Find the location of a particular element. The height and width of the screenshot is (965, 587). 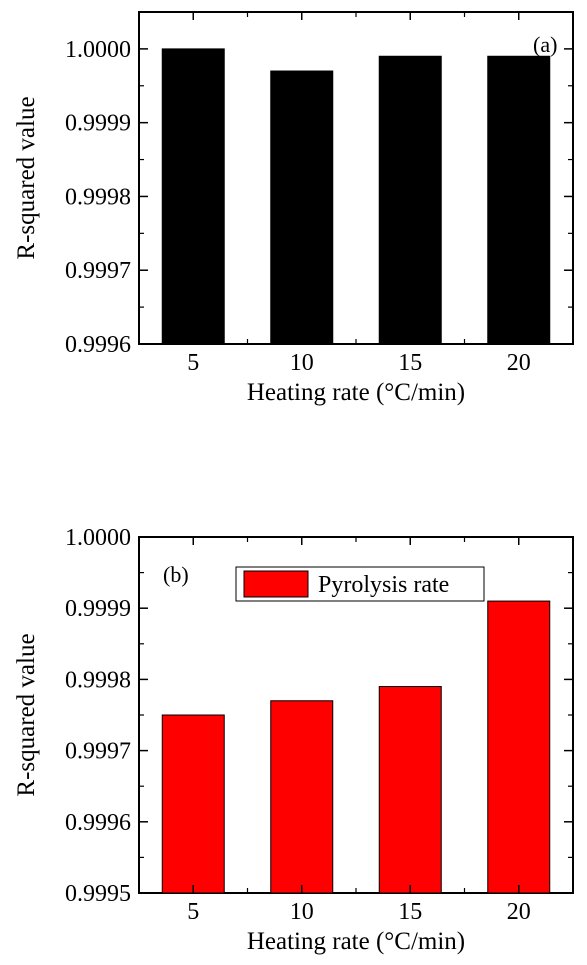

y-tick-label-a-2: 0.9998 is located at coordinates (98, 197).